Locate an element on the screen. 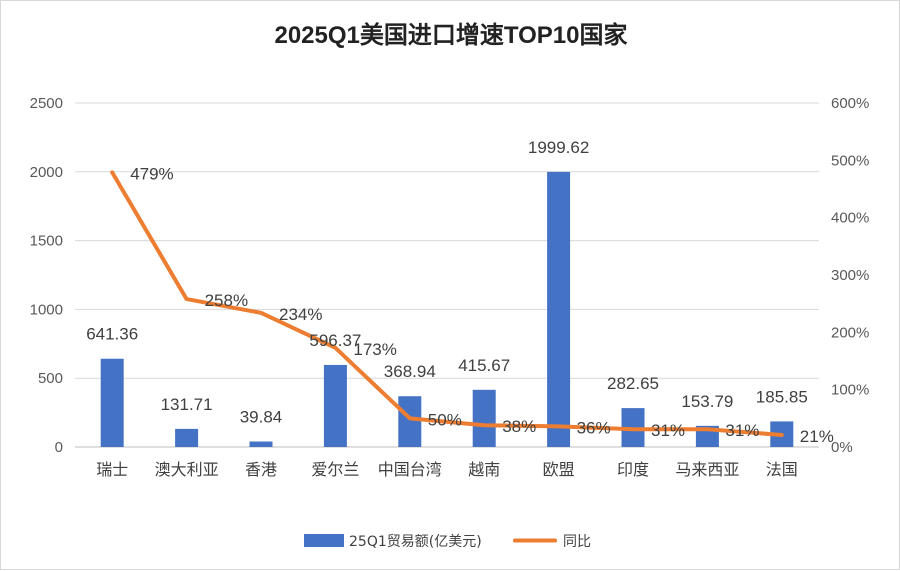  left-tick-label: 0 is located at coordinates (59, 447).